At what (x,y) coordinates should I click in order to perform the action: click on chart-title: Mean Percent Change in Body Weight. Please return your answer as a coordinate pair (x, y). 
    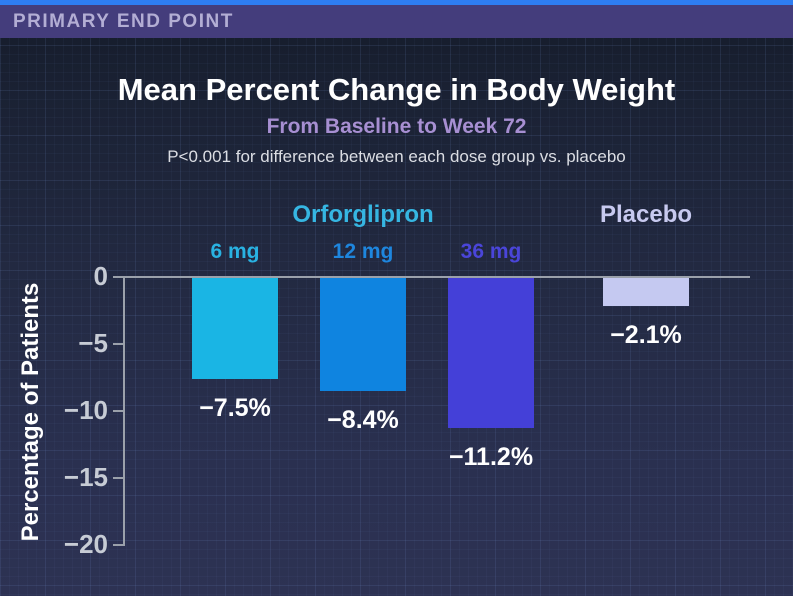
    Looking at the image, I should click on (396, 89).